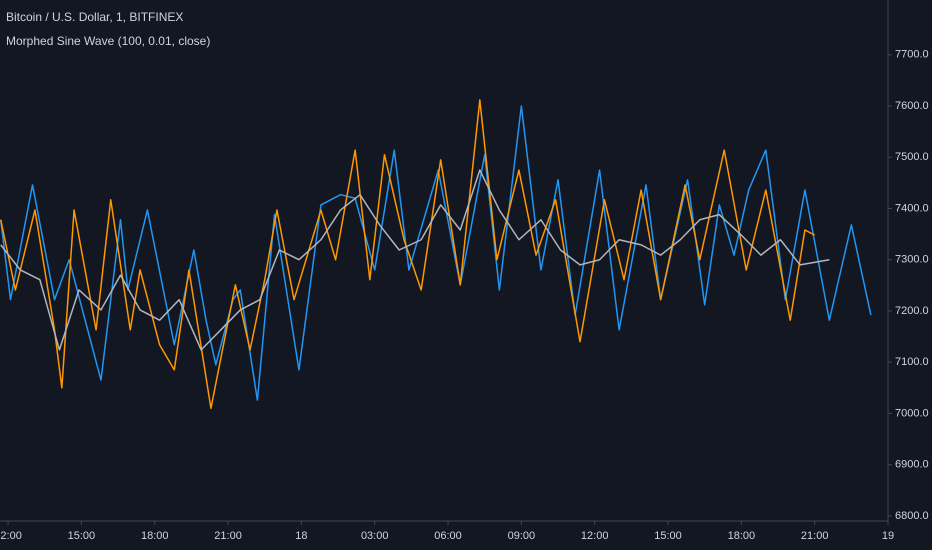 The height and width of the screenshot is (550, 932). What do you see at coordinates (912, 362) in the screenshot?
I see `y-tick-label: 7100.0` at bounding box center [912, 362].